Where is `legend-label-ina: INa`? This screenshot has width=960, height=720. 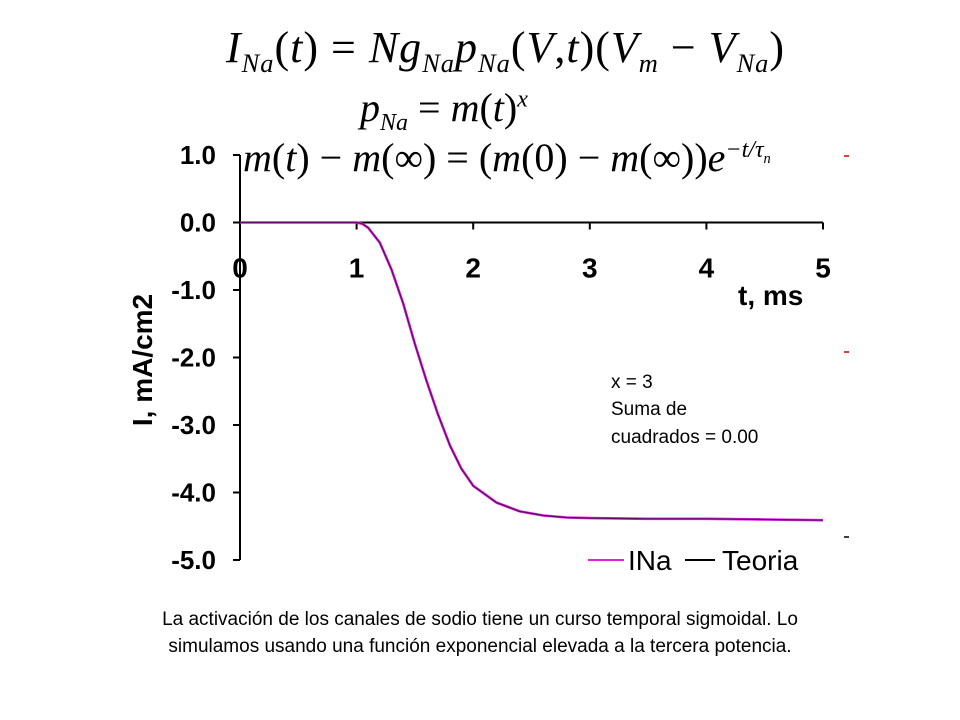 legend-label-ina: INa is located at coordinates (650, 560).